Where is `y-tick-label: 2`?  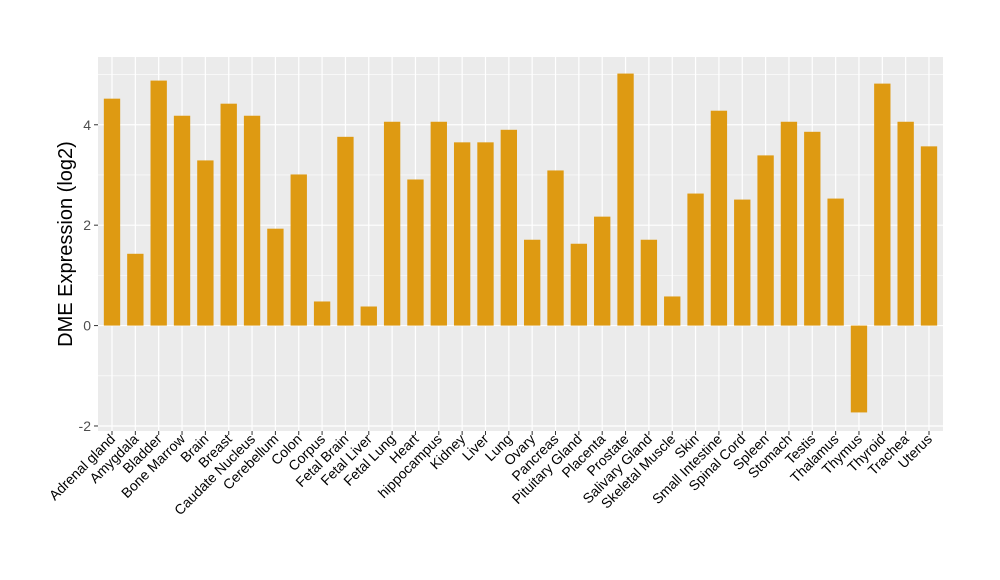
y-tick-label: 2 is located at coordinates (87, 225).